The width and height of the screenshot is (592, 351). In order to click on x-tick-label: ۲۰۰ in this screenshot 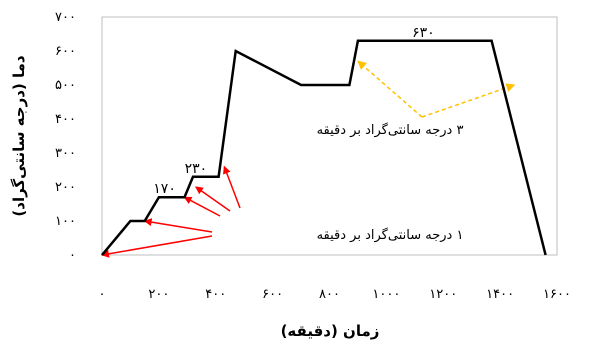, I will do `click(158, 294)`.